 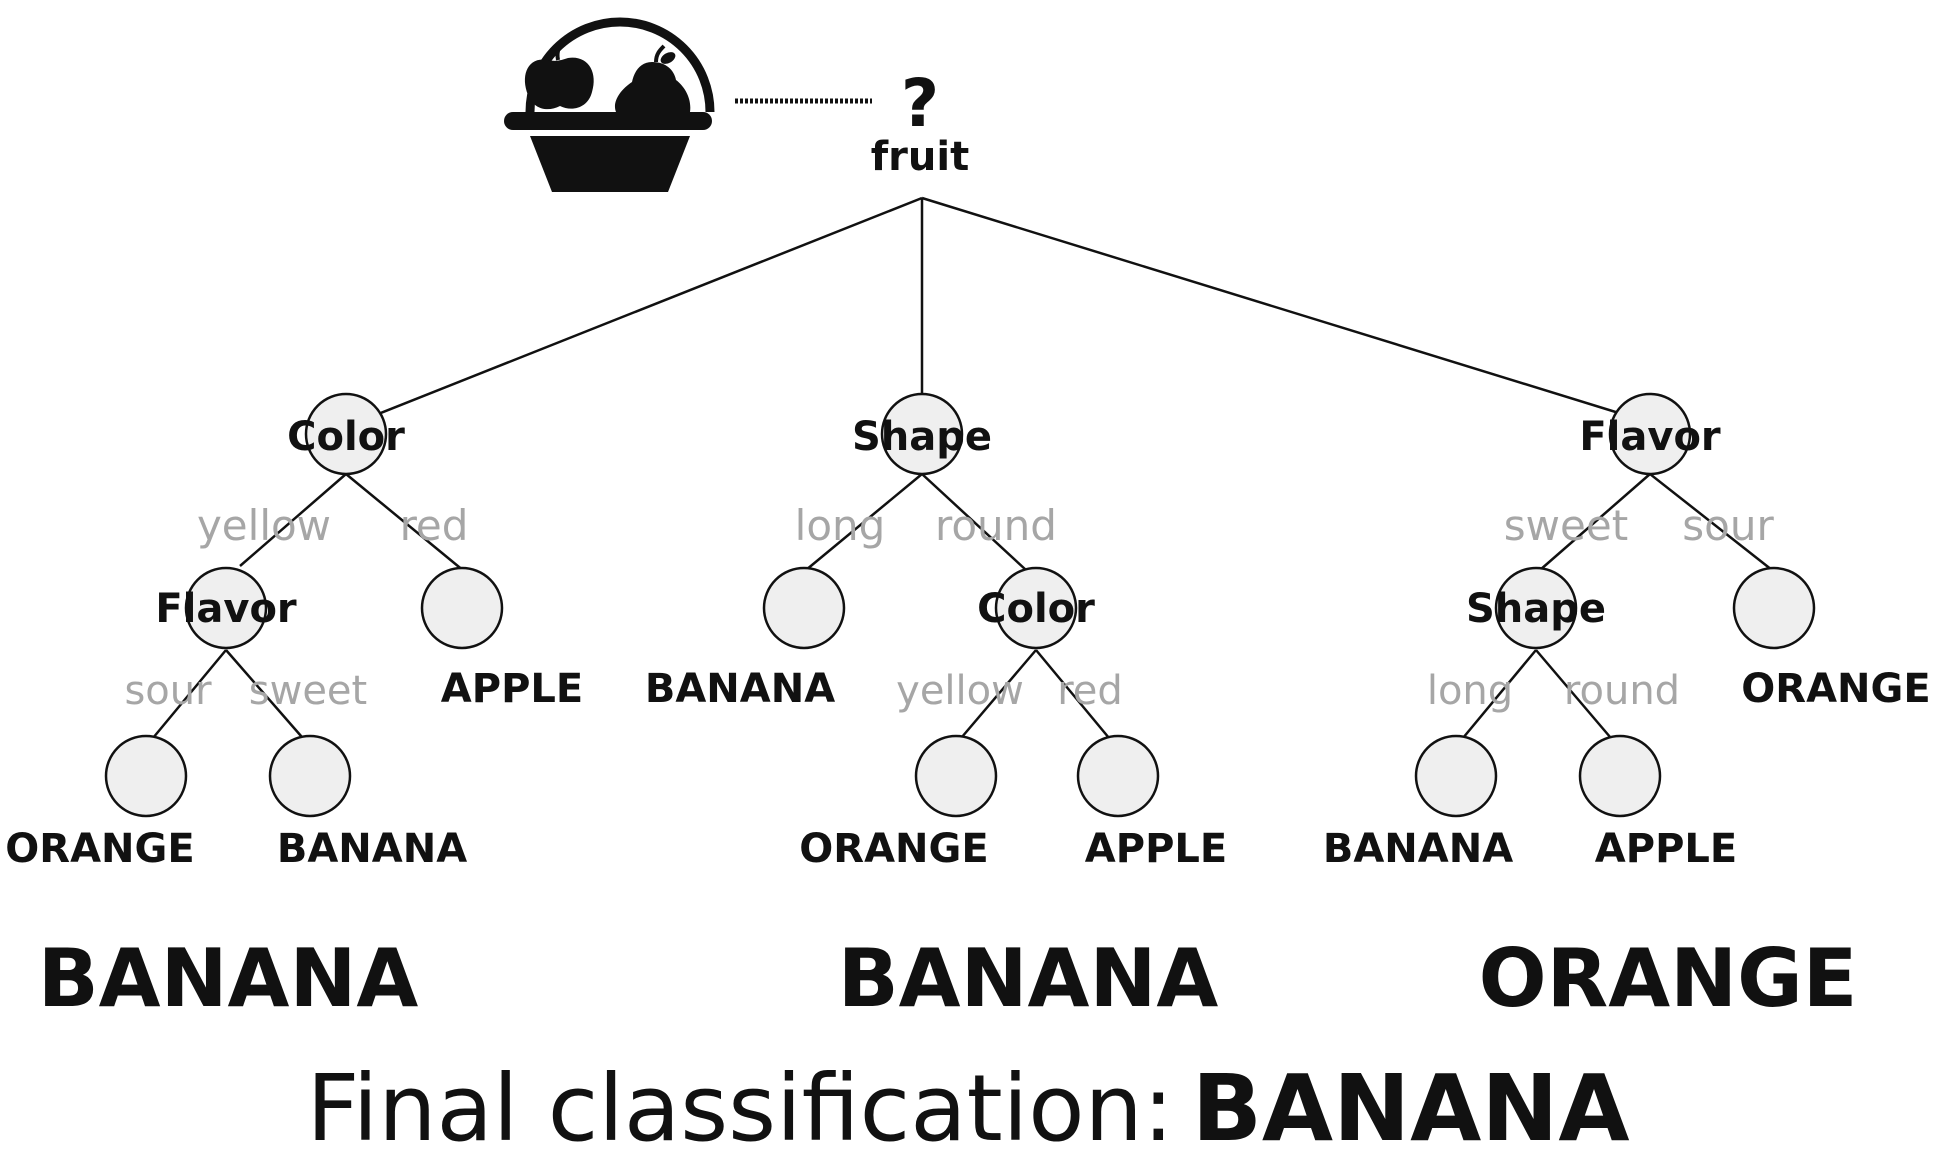 I want to click on tree-2-root-node, so click(x=922, y=434).